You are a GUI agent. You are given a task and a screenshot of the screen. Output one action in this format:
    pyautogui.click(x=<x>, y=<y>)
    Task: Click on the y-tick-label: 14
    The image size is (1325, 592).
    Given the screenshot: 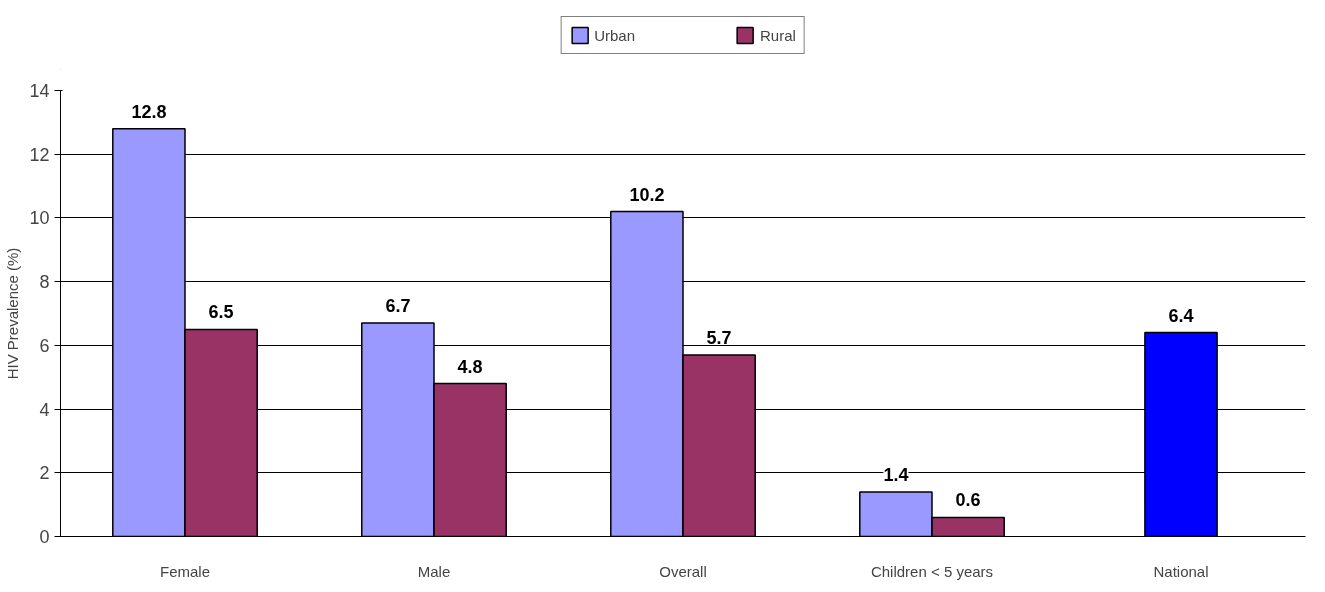 What is the action you would take?
    pyautogui.click(x=39, y=91)
    